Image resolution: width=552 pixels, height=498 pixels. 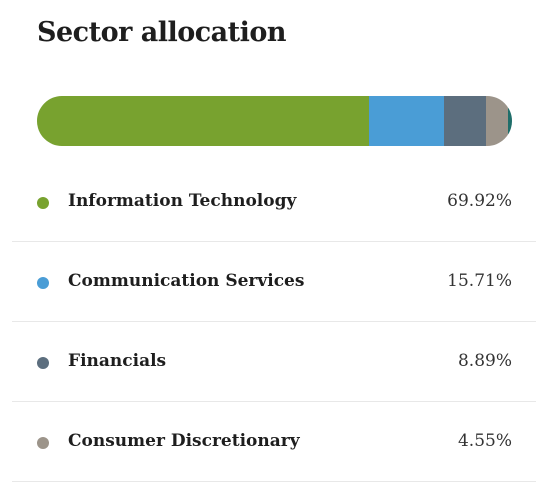 I want to click on legend-label: Communication Services, so click(x=186, y=281).